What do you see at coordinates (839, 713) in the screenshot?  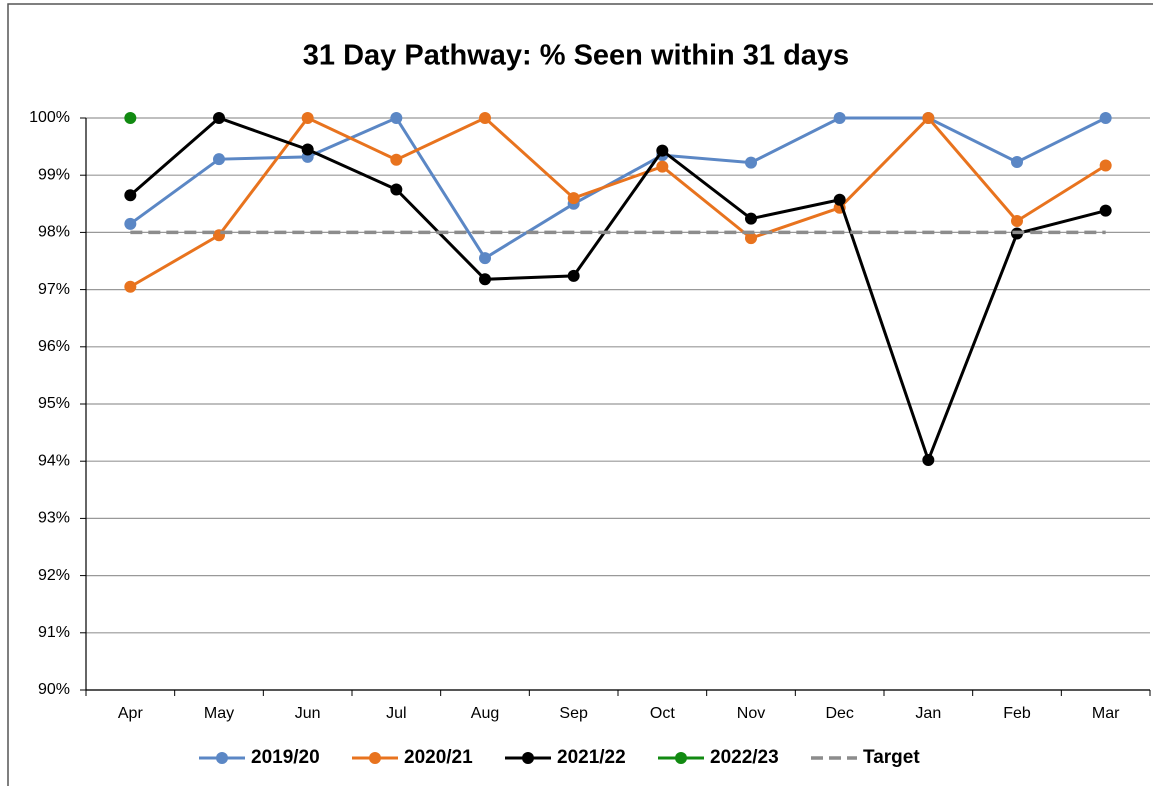 I see `x-tick-label: Dec` at bounding box center [839, 713].